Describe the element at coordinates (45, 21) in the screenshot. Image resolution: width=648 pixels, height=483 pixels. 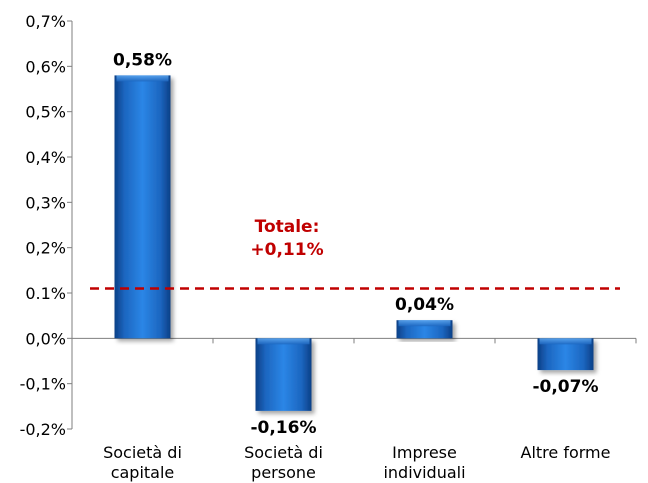
I see `y-tick-label: 0,7%` at that location.